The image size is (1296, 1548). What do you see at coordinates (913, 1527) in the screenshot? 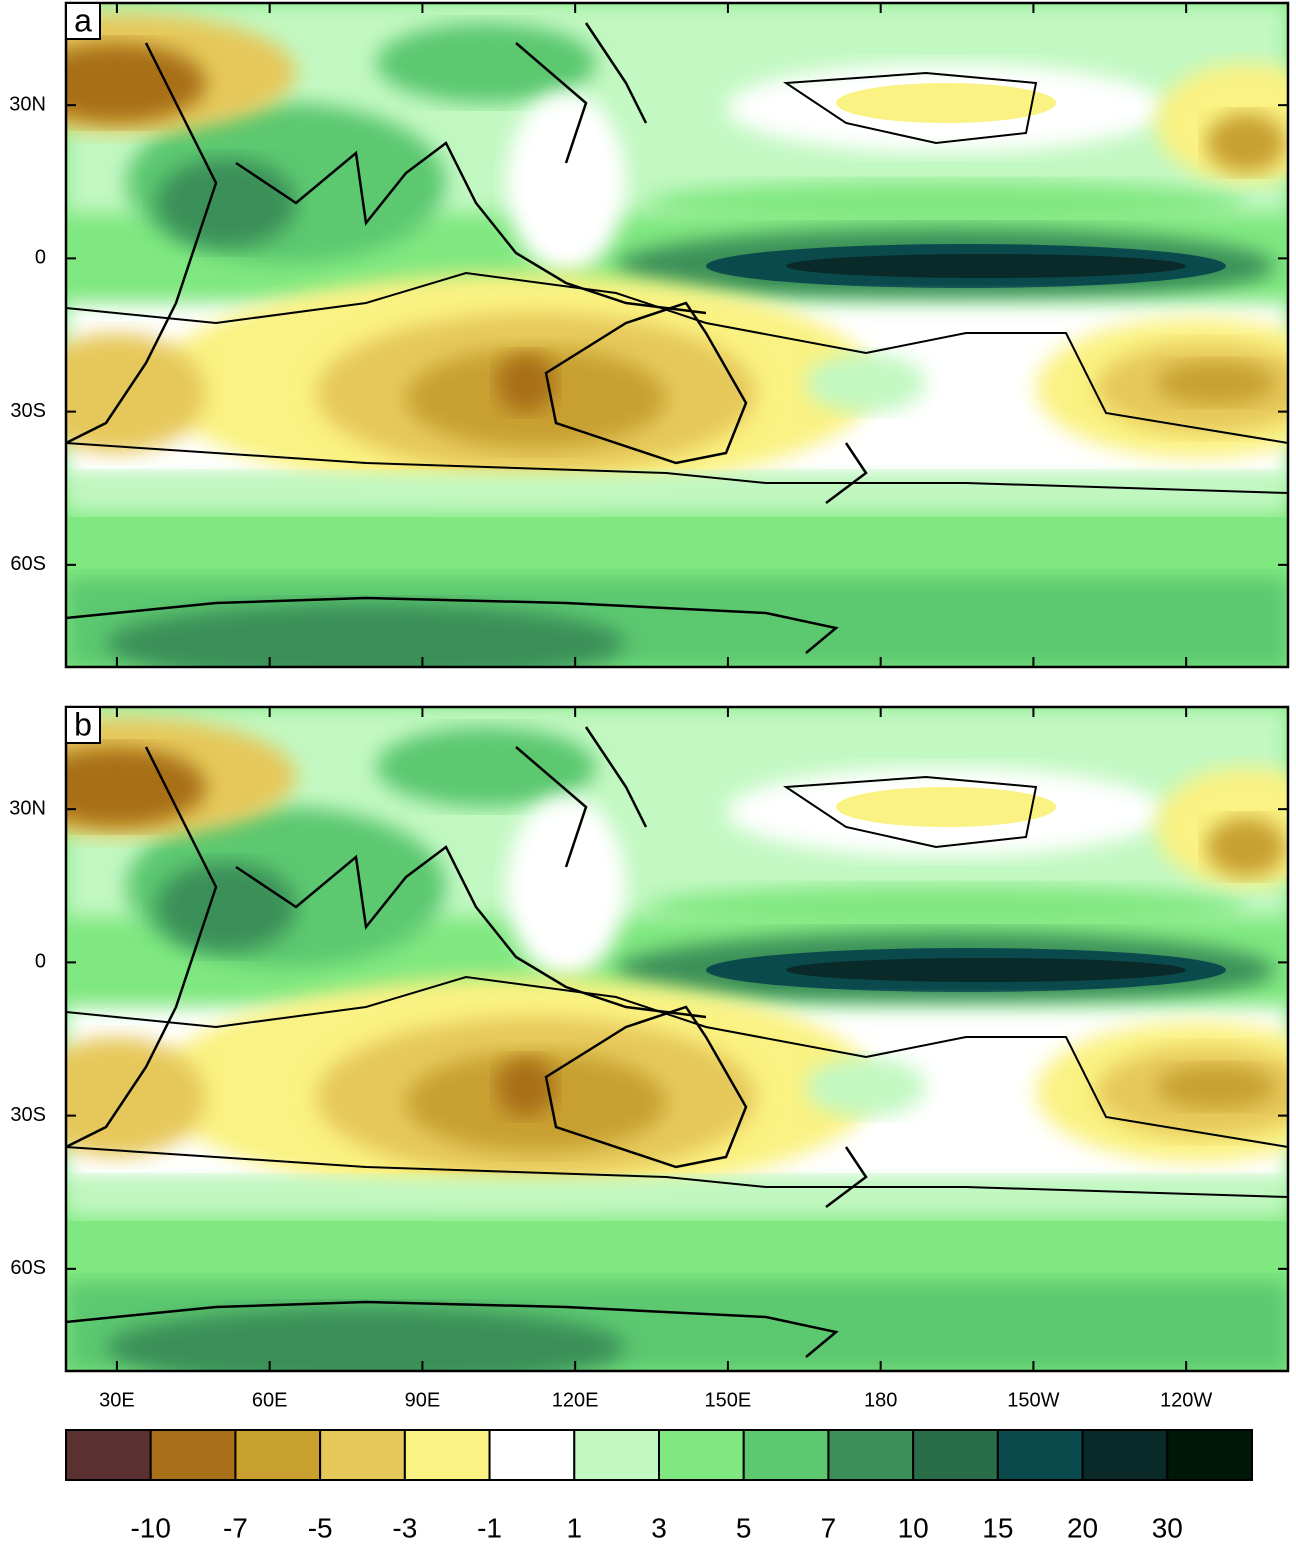
I see `colorbar-label: 10` at bounding box center [913, 1527].